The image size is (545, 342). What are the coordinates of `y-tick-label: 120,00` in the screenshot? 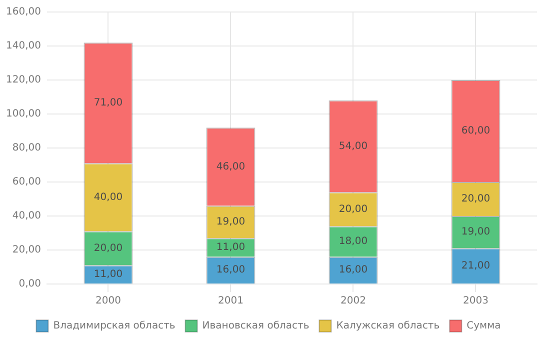 It's located at (23, 80).